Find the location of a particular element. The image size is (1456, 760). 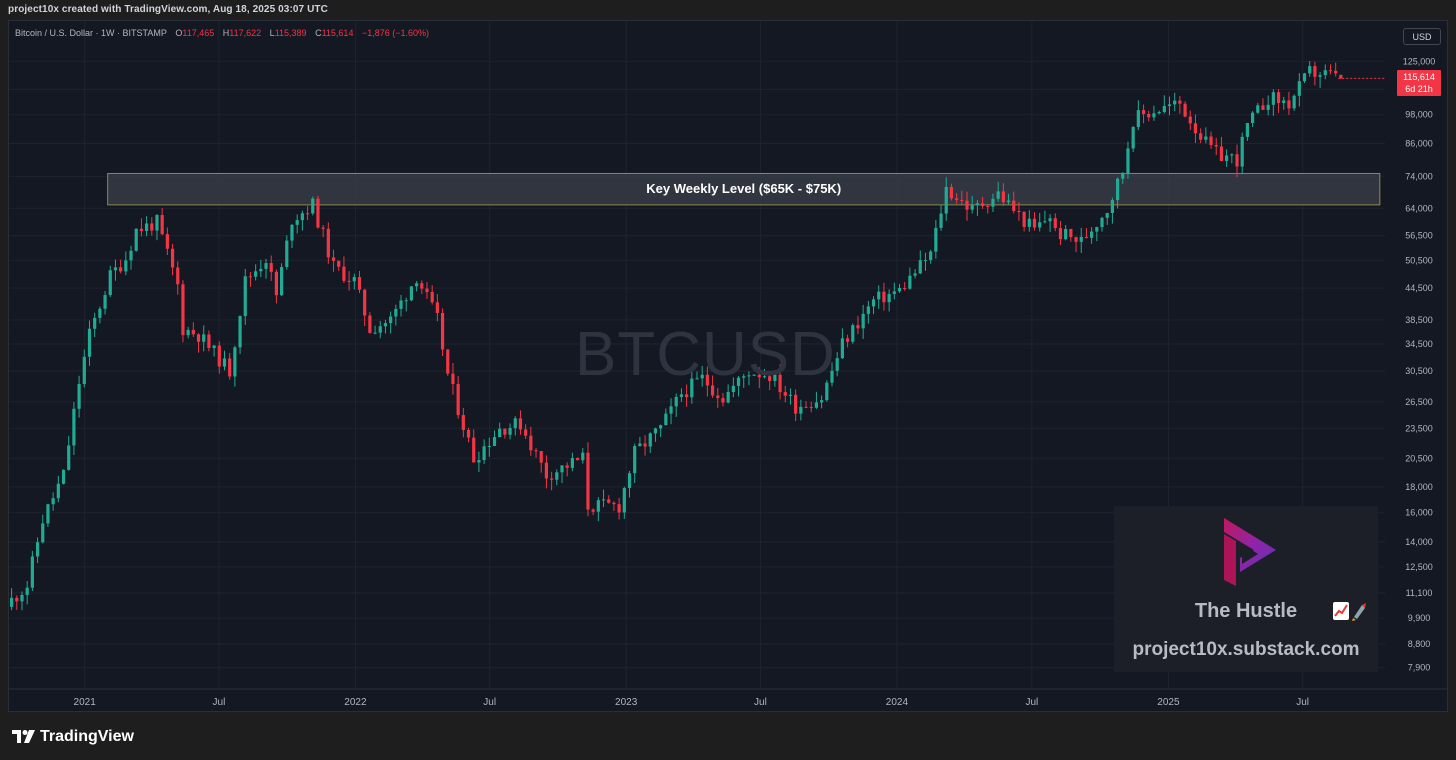

y-tick-label: 30,500 is located at coordinates (1419, 371).